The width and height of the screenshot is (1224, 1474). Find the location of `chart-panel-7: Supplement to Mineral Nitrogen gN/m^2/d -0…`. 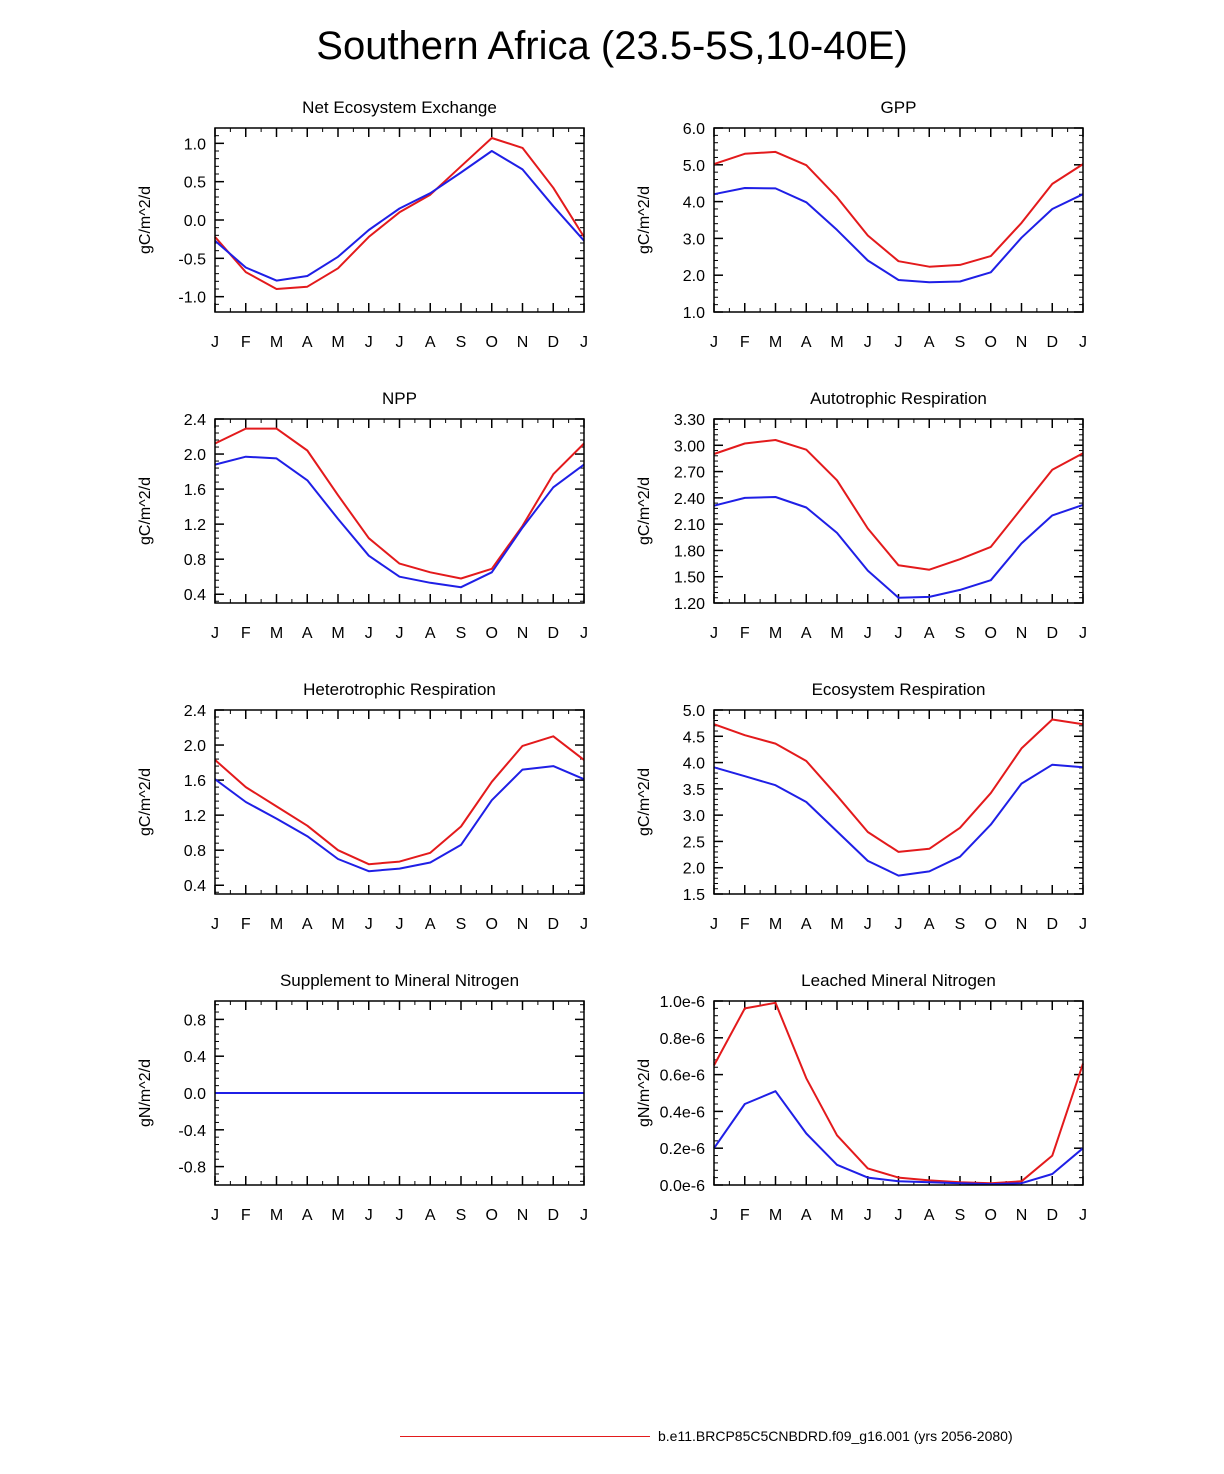

chart-panel-7: Supplement to Mineral Nitrogen gN/m^2/d -0… is located at coordinates (362, 1097).